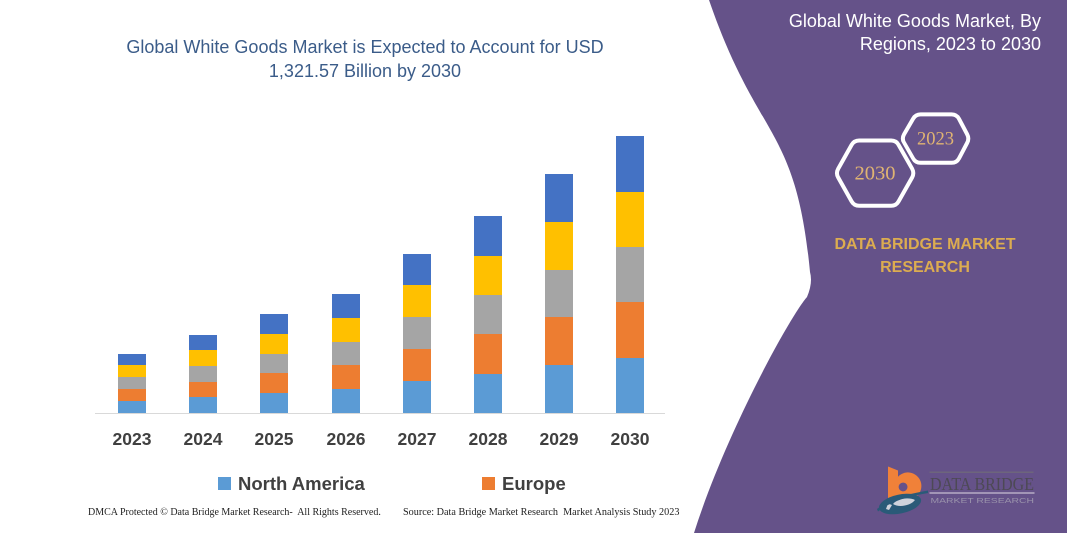  Describe the element at coordinates (983, 500) in the screenshot. I see `svg-text: MARKET RESEARCH` at that location.